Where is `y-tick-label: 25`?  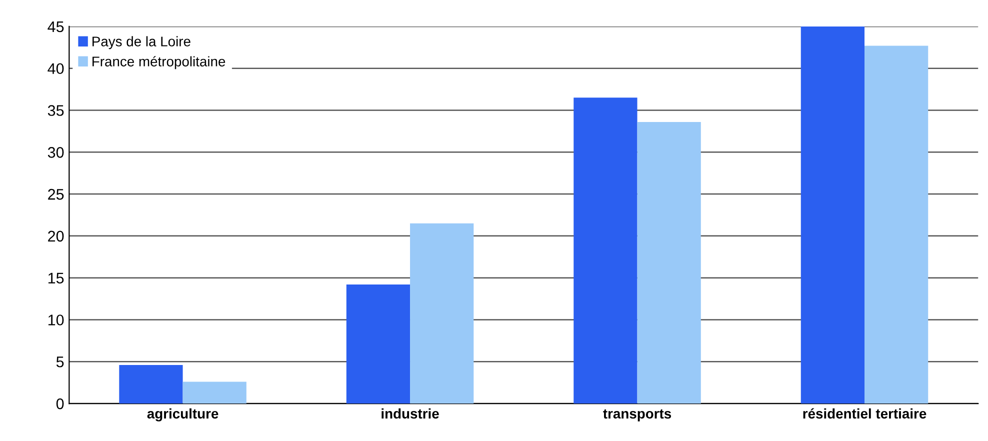 y-tick-label: 25 is located at coordinates (56, 194).